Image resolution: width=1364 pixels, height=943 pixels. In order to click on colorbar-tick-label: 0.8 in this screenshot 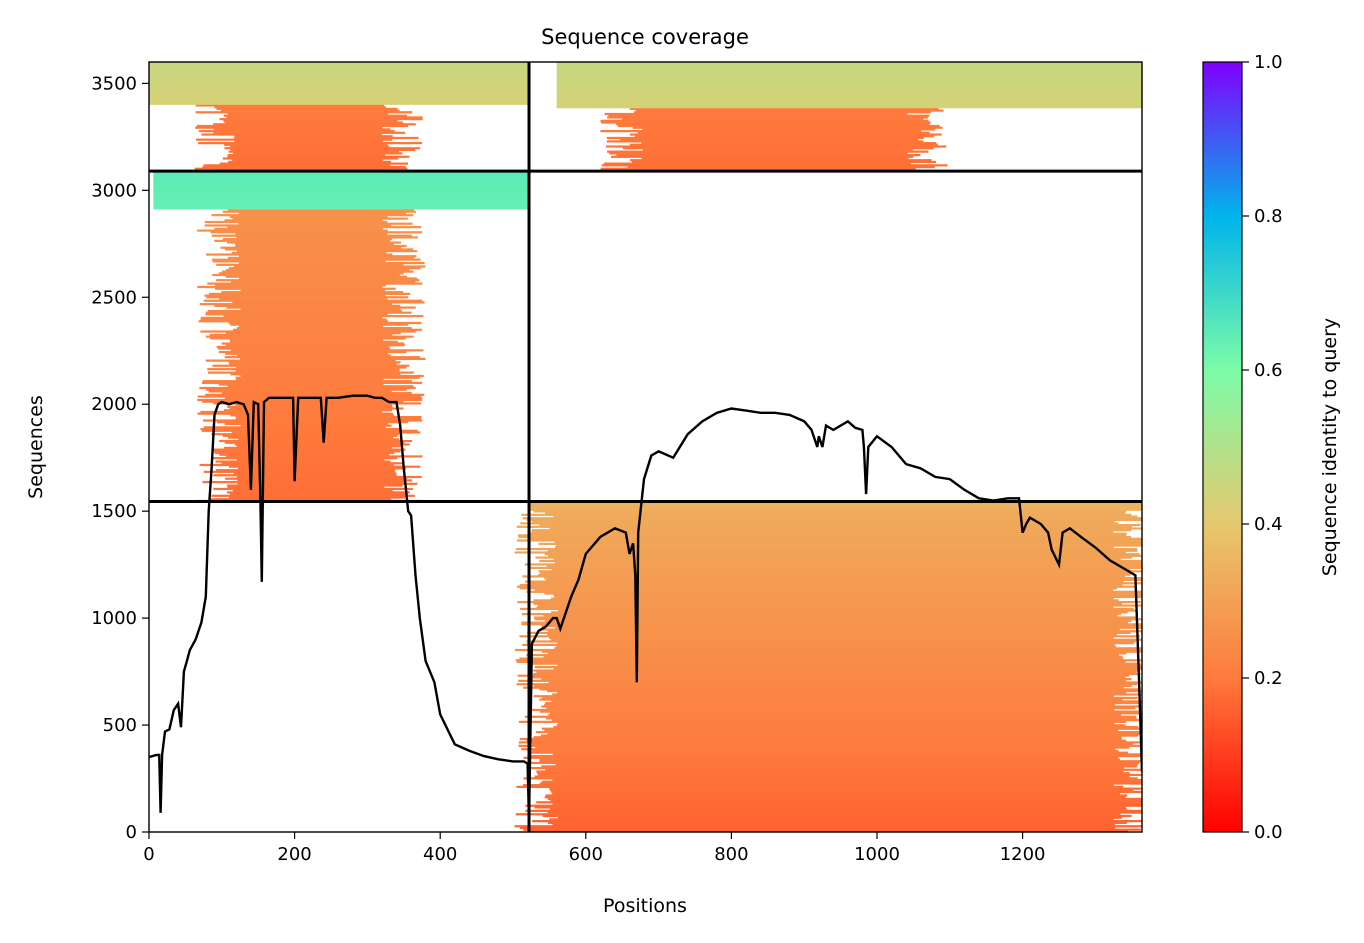, I will do `click(1268, 216)`.